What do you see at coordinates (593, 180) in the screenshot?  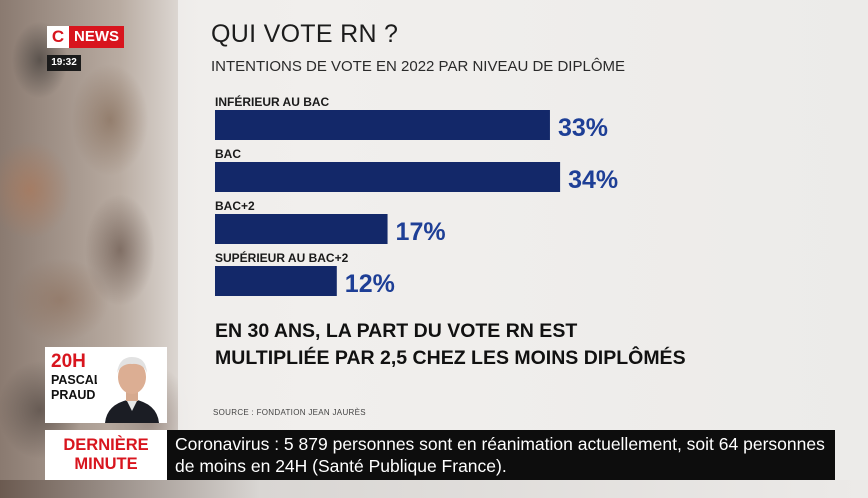 I see `value-label: 34%` at bounding box center [593, 180].